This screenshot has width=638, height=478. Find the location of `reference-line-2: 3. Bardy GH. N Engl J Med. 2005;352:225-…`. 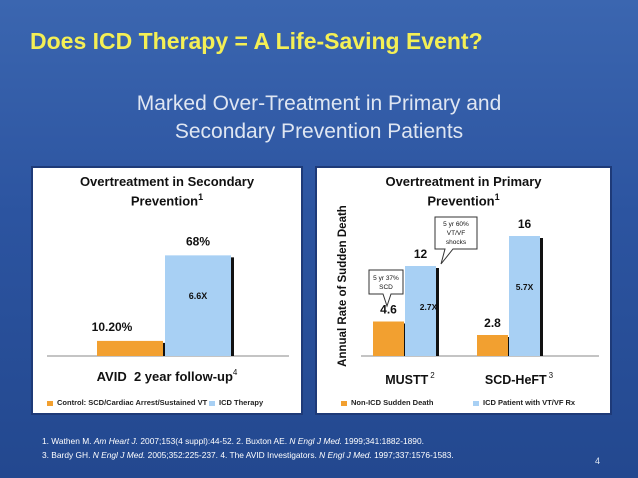

reference-line-2: 3. Bardy GH. N Engl J Med. 2005;352:225-… is located at coordinates (248, 455).